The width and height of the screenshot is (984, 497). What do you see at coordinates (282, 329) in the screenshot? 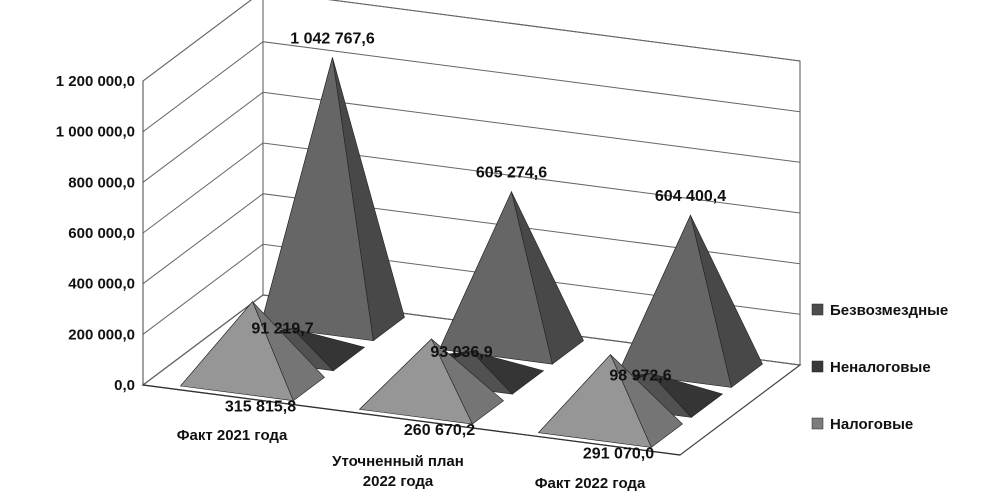
I see `data-label: 91 219,7` at bounding box center [282, 329].